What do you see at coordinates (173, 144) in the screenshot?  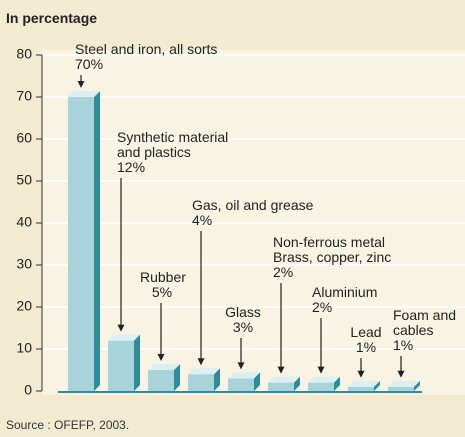 I see `category-label: Synthetic material and plastics` at bounding box center [173, 144].